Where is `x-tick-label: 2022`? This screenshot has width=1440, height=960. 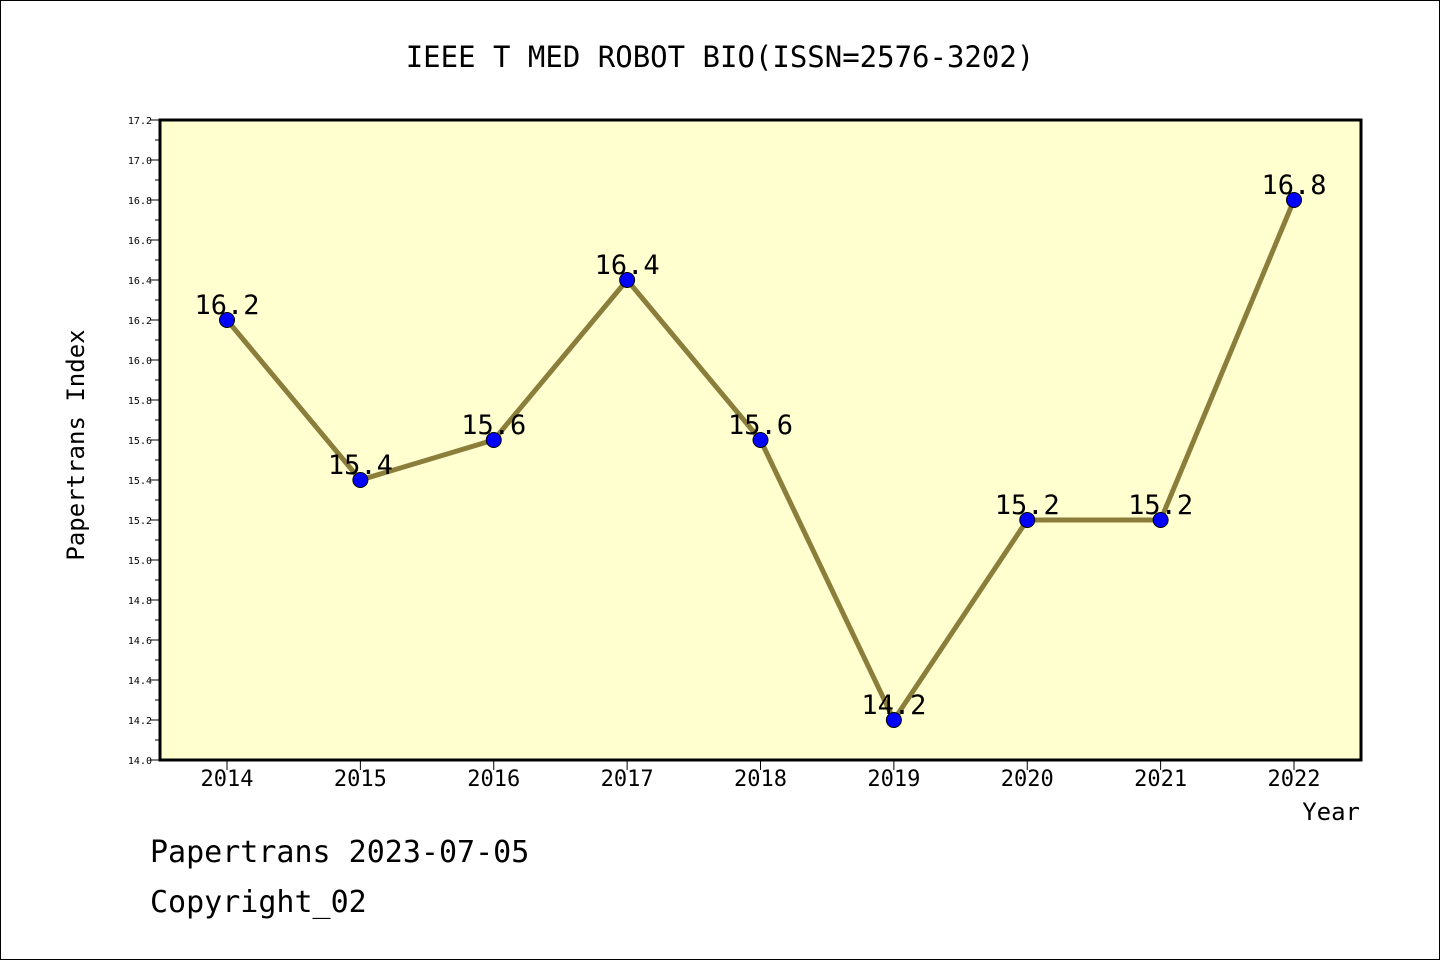 x-tick-label: 2022 is located at coordinates (1294, 779).